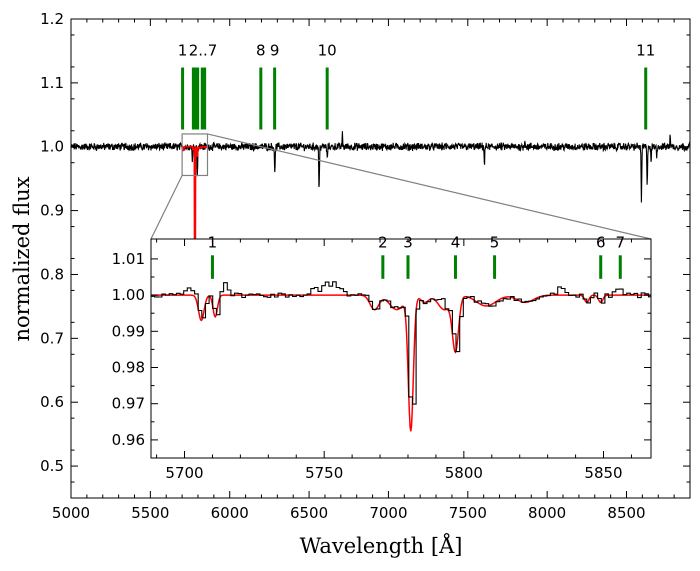 This screenshot has width=700, height=571. What do you see at coordinates (230, 513) in the screenshot?
I see `x-tick-label-6000: 6000` at bounding box center [230, 513].